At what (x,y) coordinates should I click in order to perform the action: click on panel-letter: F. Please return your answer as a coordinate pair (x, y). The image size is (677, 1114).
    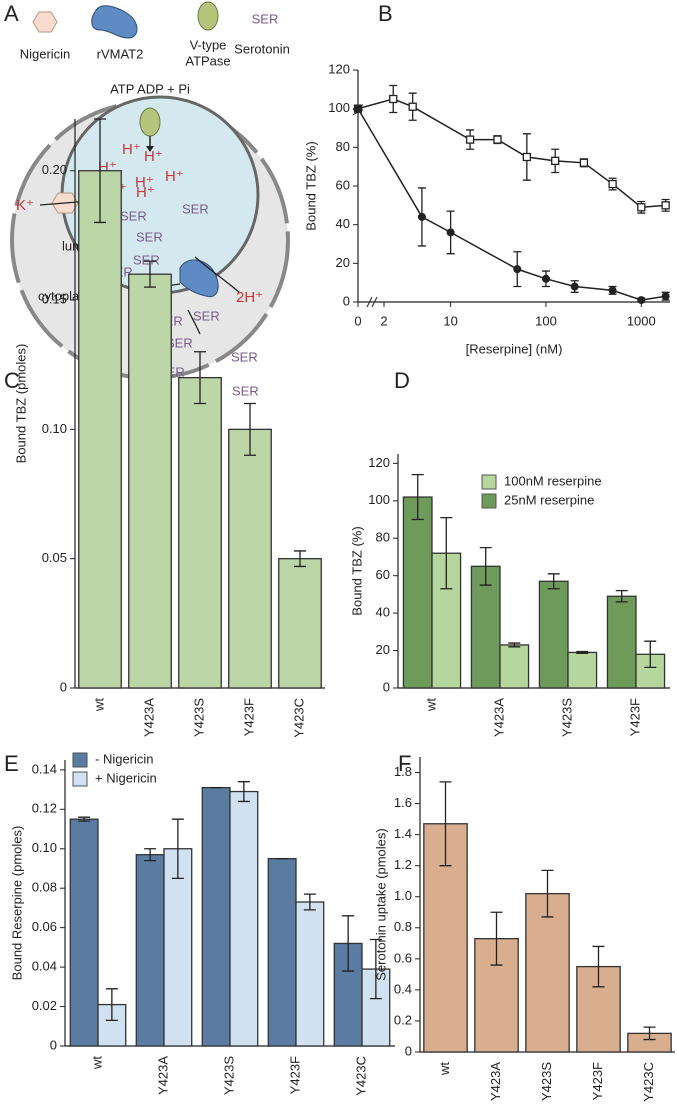
    Looking at the image, I should click on (404, 763).